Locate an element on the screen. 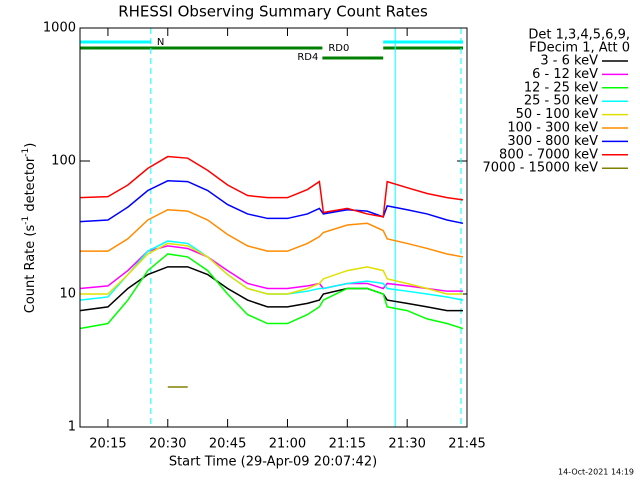 This screenshot has height=480, width=640. y-label-part: ) is located at coordinates (30, 145).